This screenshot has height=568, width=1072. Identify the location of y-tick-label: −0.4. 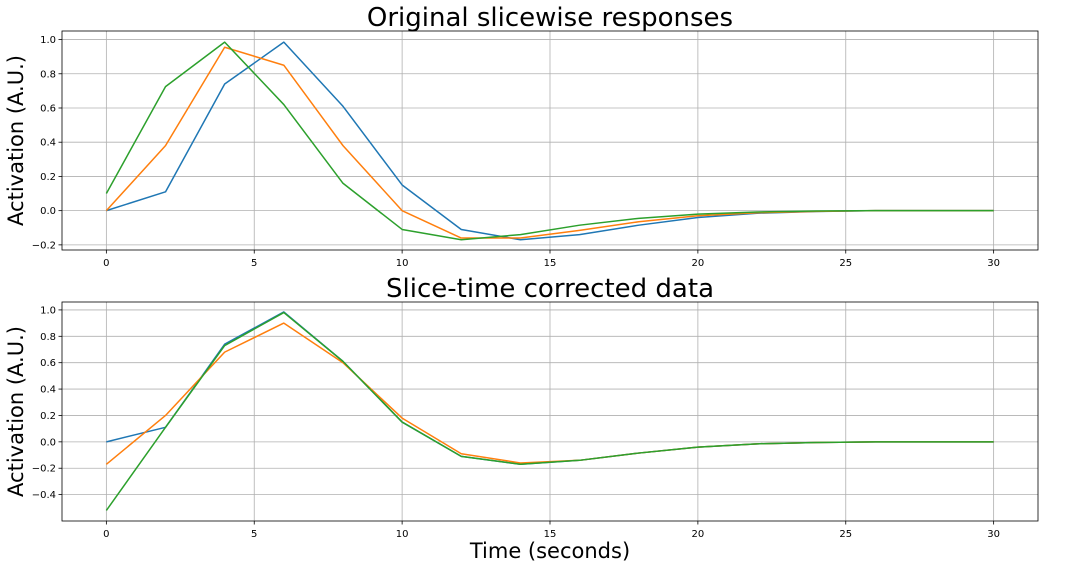
(44, 495).